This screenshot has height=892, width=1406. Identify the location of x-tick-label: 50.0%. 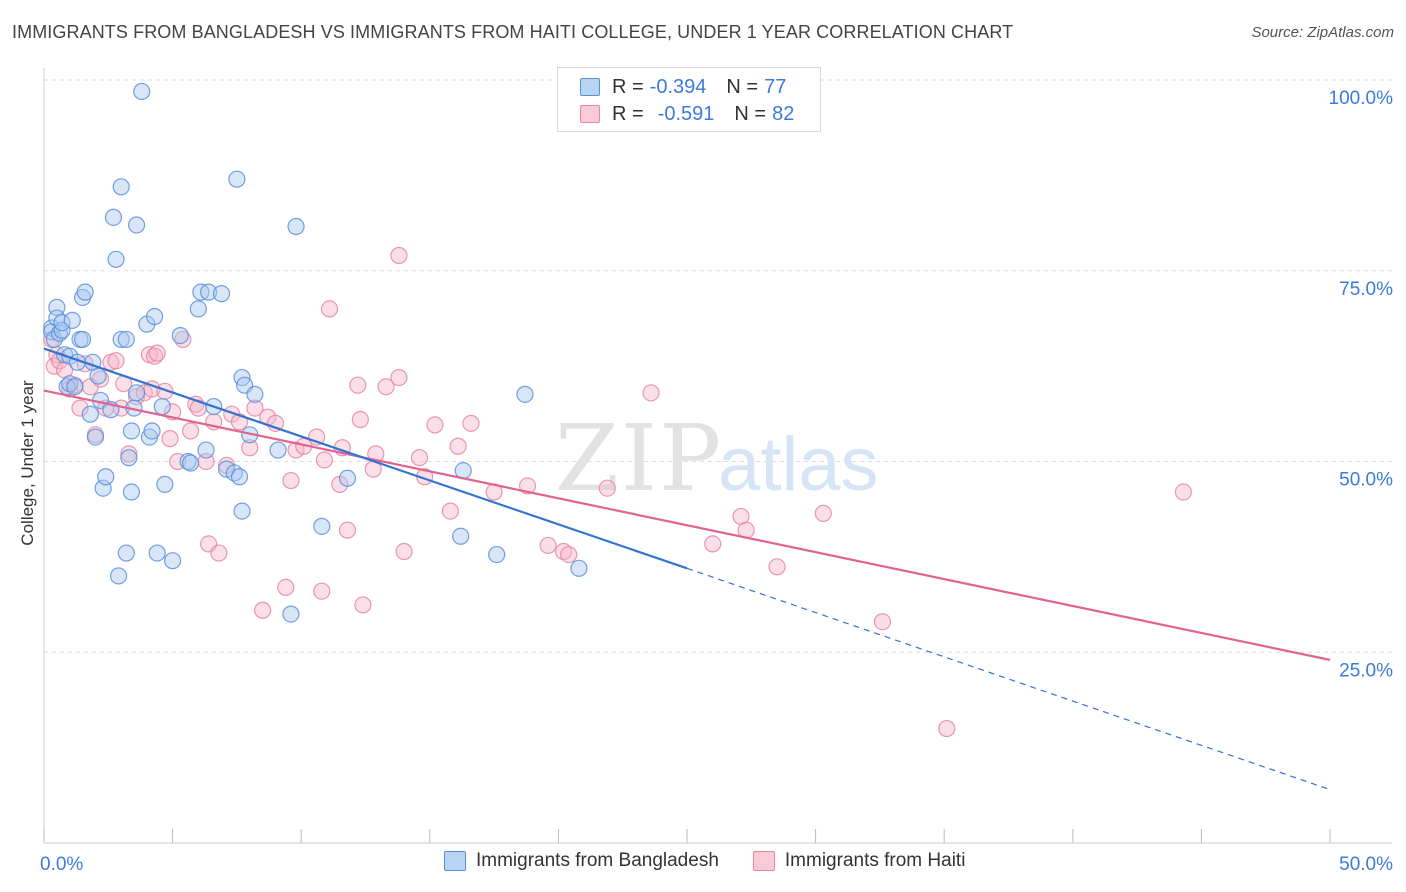
(1366, 864).